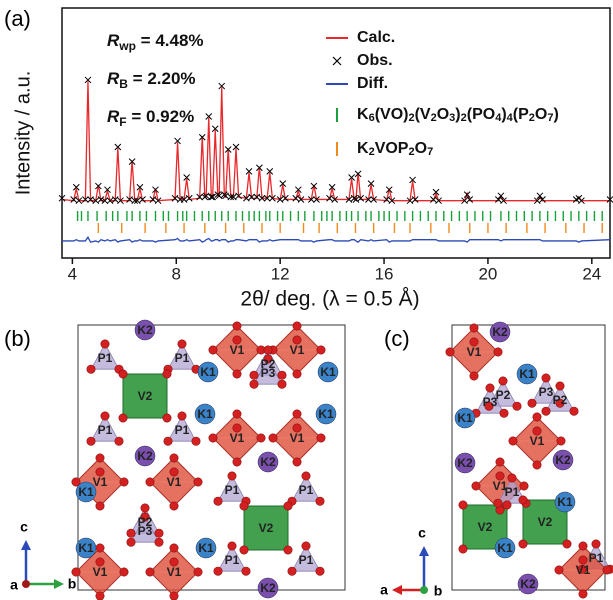 The height and width of the screenshot is (600, 613). Describe the element at coordinates (14, 585) in the screenshot. I see `axis-label: a` at that location.